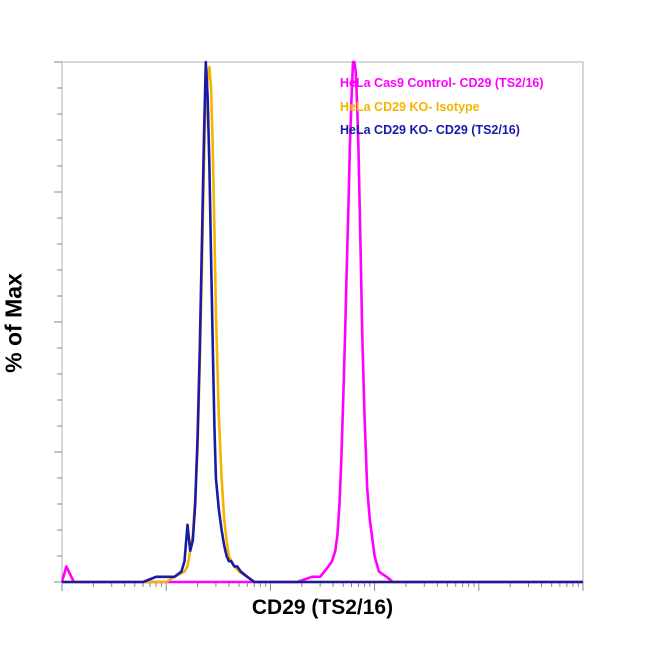 The image size is (650, 650). I want to click on legend-entry-isotype: HeLa CD29 KO- Isotype, so click(410, 106).